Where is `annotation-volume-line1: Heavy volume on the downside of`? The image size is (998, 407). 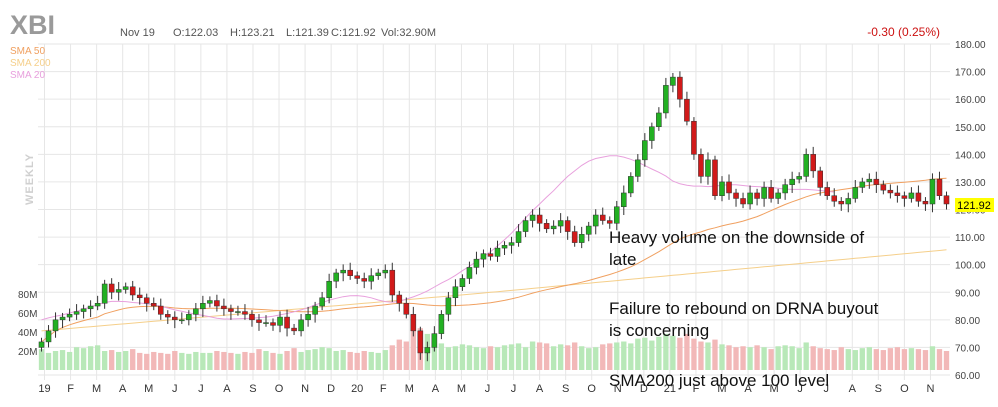
annotation-volume-line1: Heavy volume on the downside of is located at coordinates (736, 237).